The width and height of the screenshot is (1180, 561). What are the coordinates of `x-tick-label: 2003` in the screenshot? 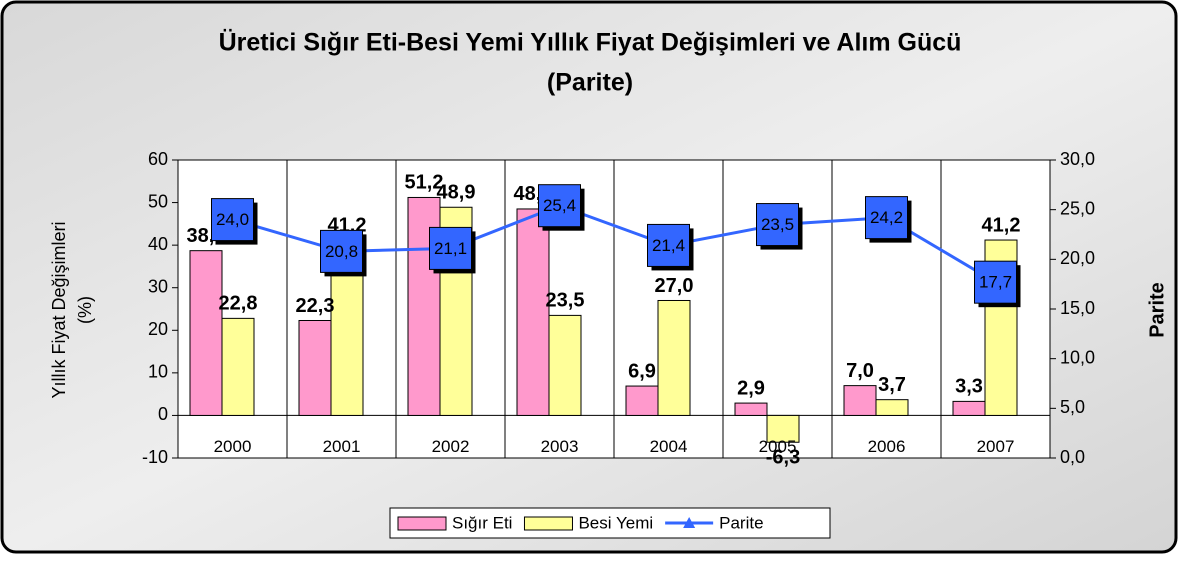 It's located at (560, 446).